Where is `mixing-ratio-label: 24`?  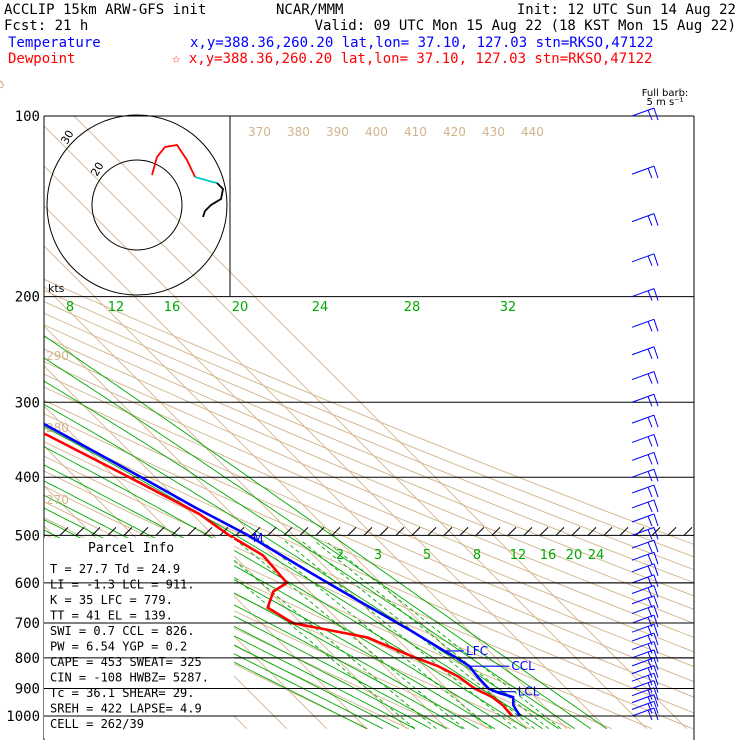 mixing-ratio-label: 24 is located at coordinates (596, 555).